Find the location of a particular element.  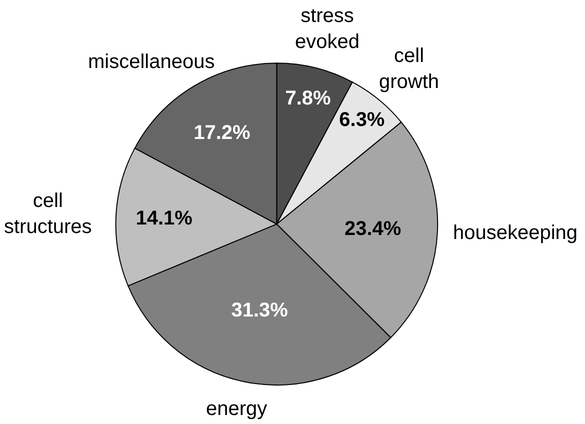

slice-label: housekeeping is located at coordinates (515, 233).